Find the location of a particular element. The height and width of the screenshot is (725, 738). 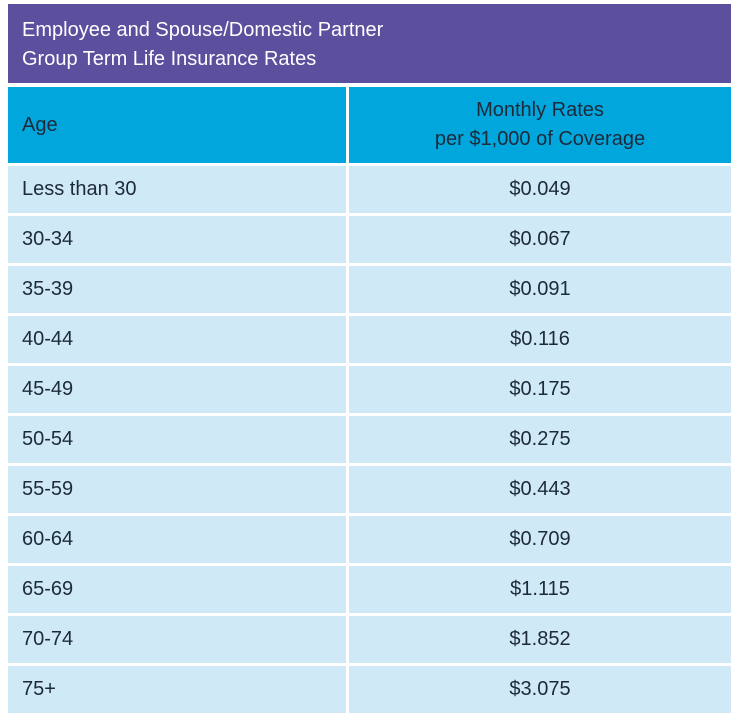

age-cell: 35-39 is located at coordinates (178, 291).